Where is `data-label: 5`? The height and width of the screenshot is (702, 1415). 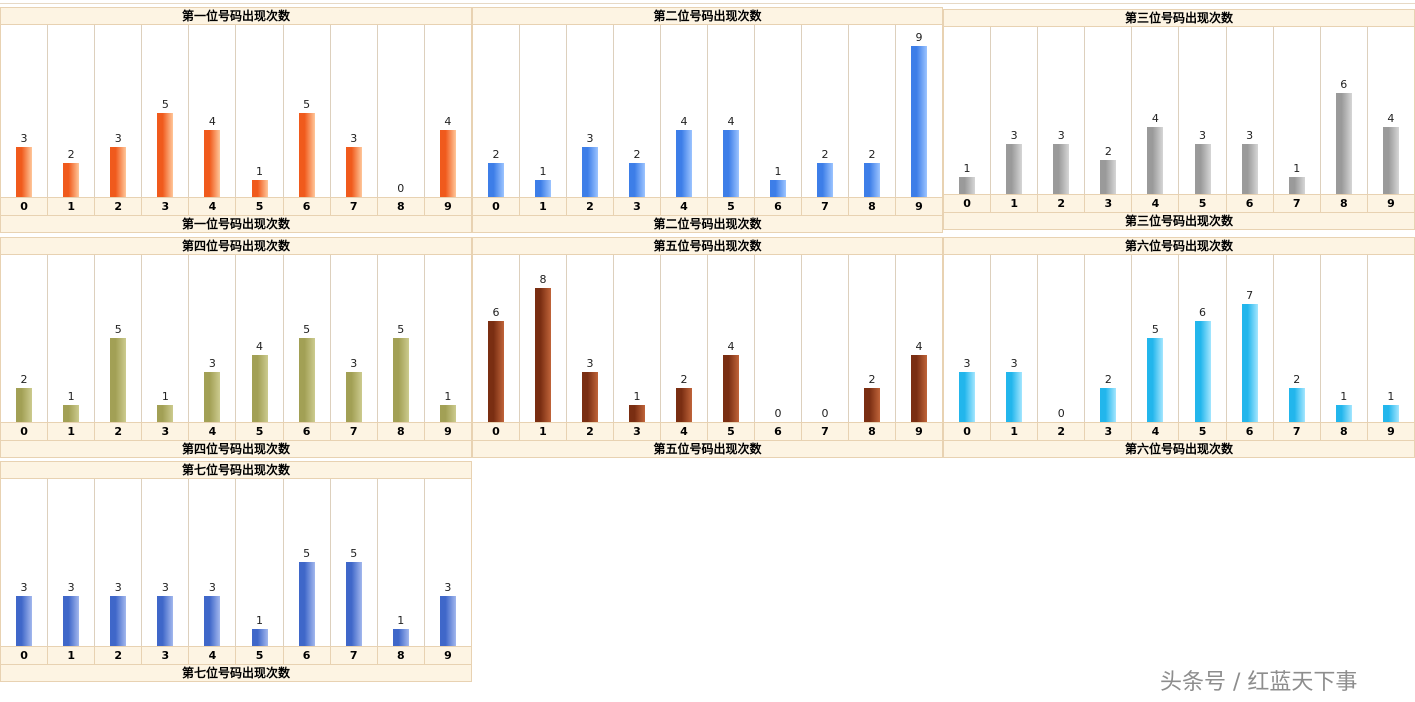
data-label: 5 is located at coordinates (401, 329).